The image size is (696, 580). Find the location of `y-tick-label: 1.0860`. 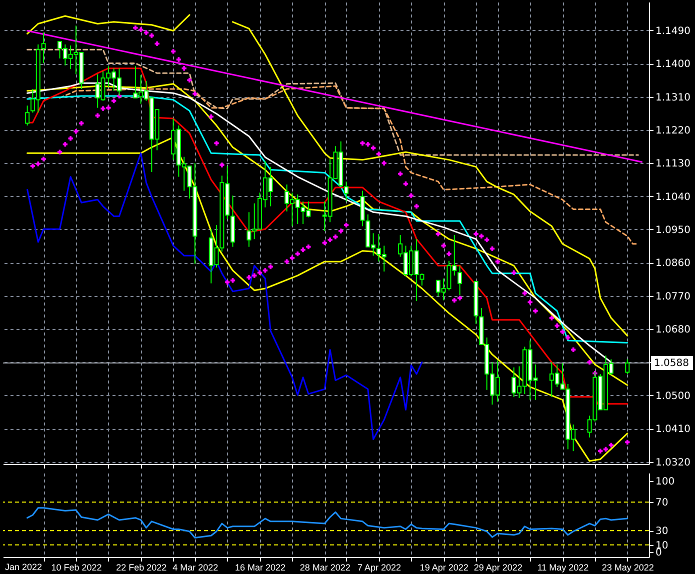

y-tick-label: 1.0860 is located at coordinates (673, 264).